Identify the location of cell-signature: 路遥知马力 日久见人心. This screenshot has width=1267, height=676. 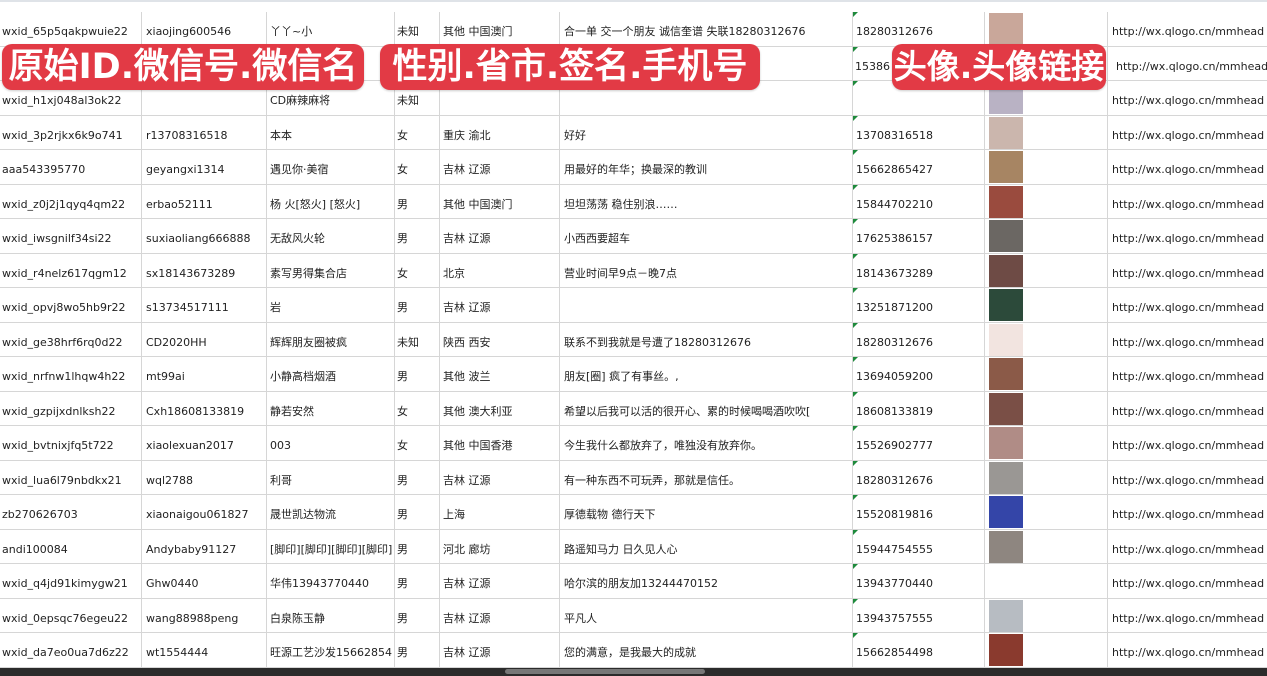
(706, 546).